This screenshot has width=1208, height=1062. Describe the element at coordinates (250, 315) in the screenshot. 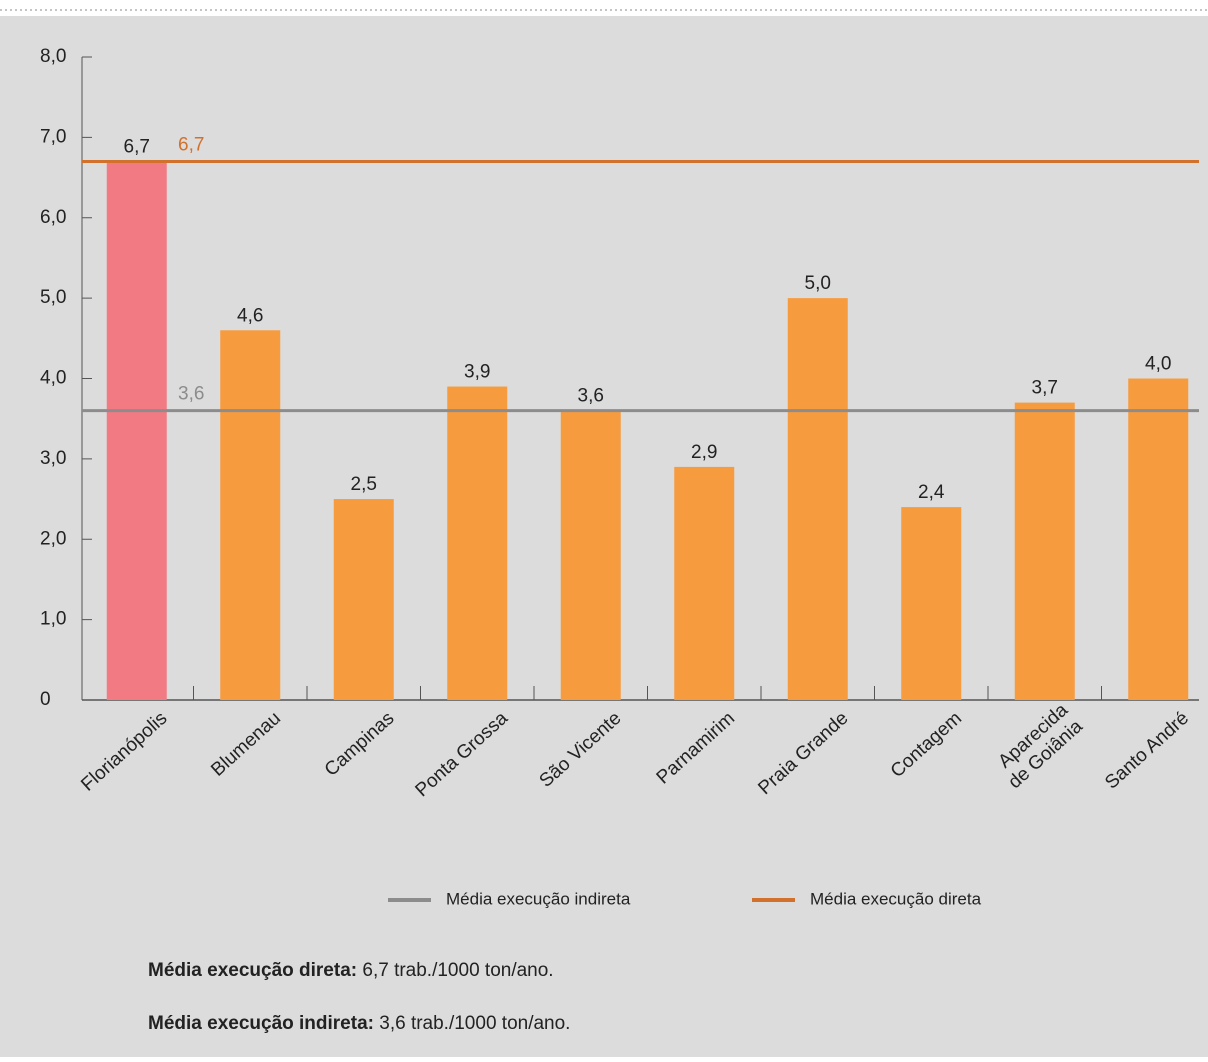

I see `data-label: 4,6` at that location.